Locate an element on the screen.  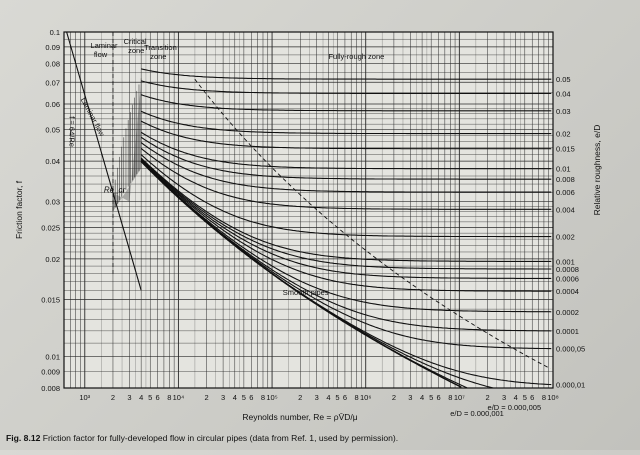
y-tick-label: 0.09 is located at coordinates (52, 47).